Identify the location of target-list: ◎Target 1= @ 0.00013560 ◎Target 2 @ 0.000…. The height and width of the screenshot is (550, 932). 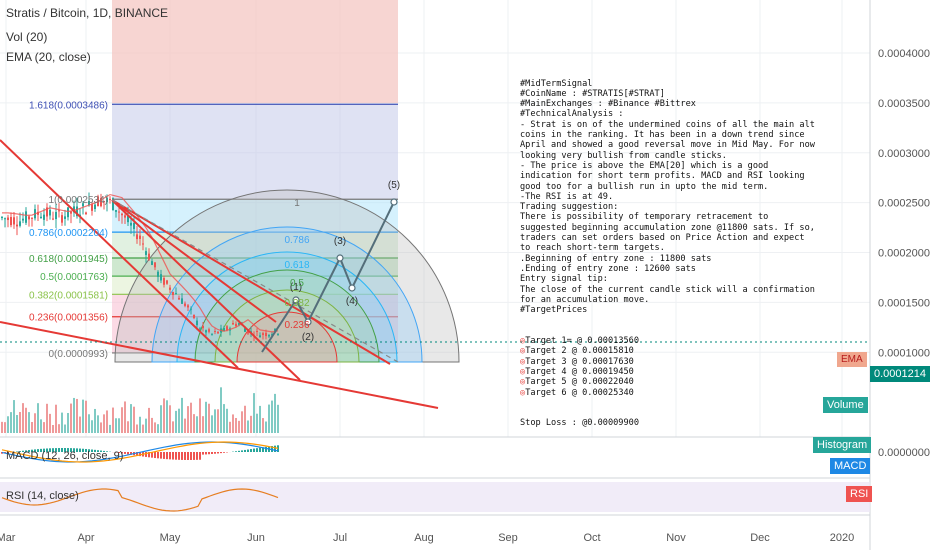
(670, 367).